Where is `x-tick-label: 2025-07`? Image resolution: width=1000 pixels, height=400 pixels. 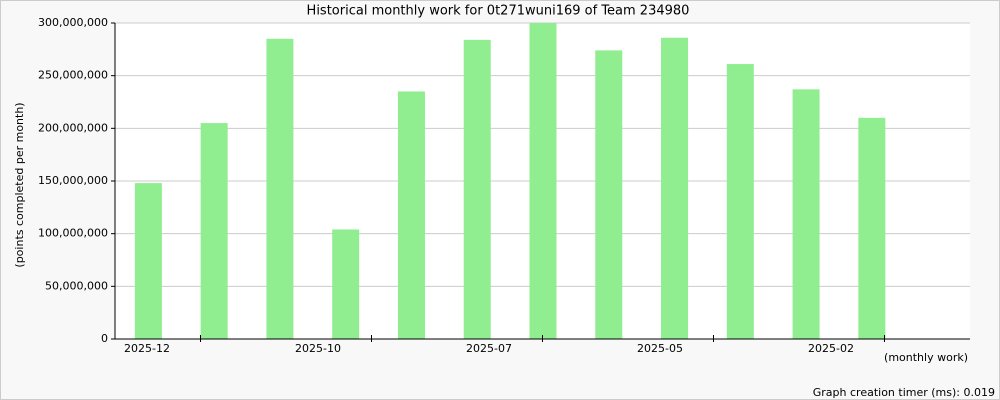 x-tick-label: 2025-07 is located at coordinates (489, 348).